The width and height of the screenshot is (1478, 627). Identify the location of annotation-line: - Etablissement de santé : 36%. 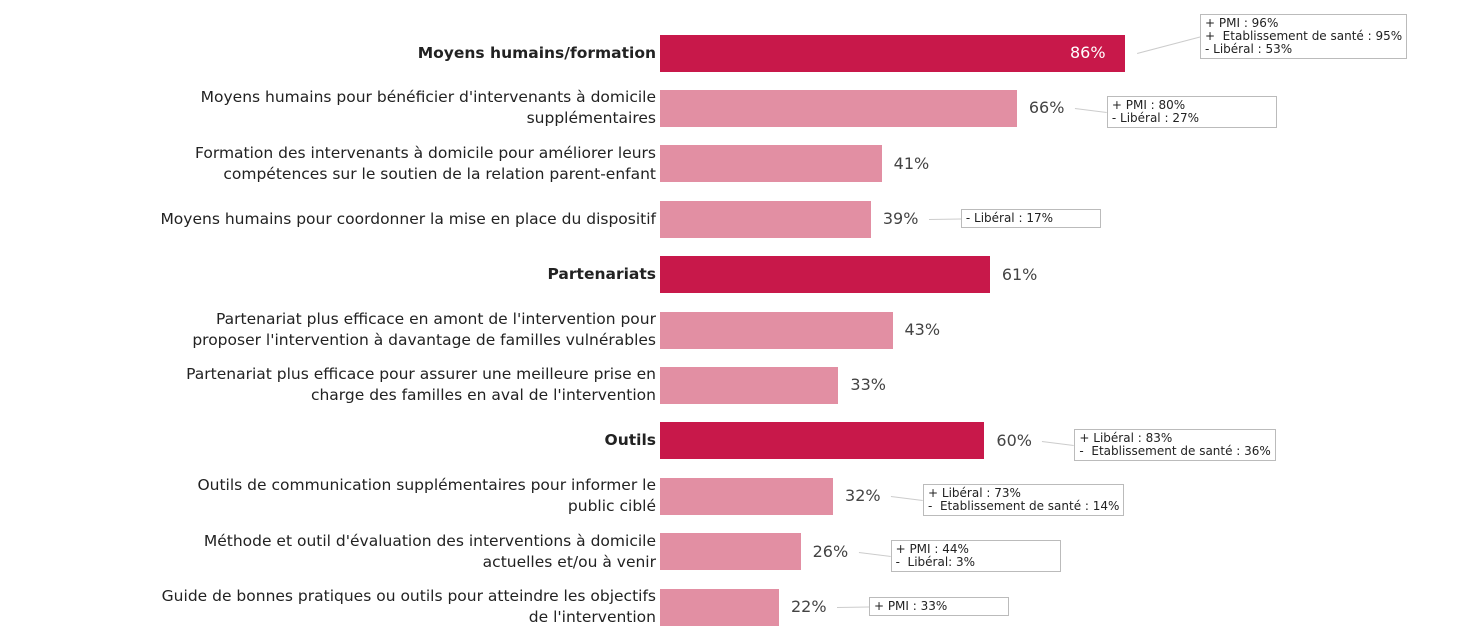
(1175, 450).